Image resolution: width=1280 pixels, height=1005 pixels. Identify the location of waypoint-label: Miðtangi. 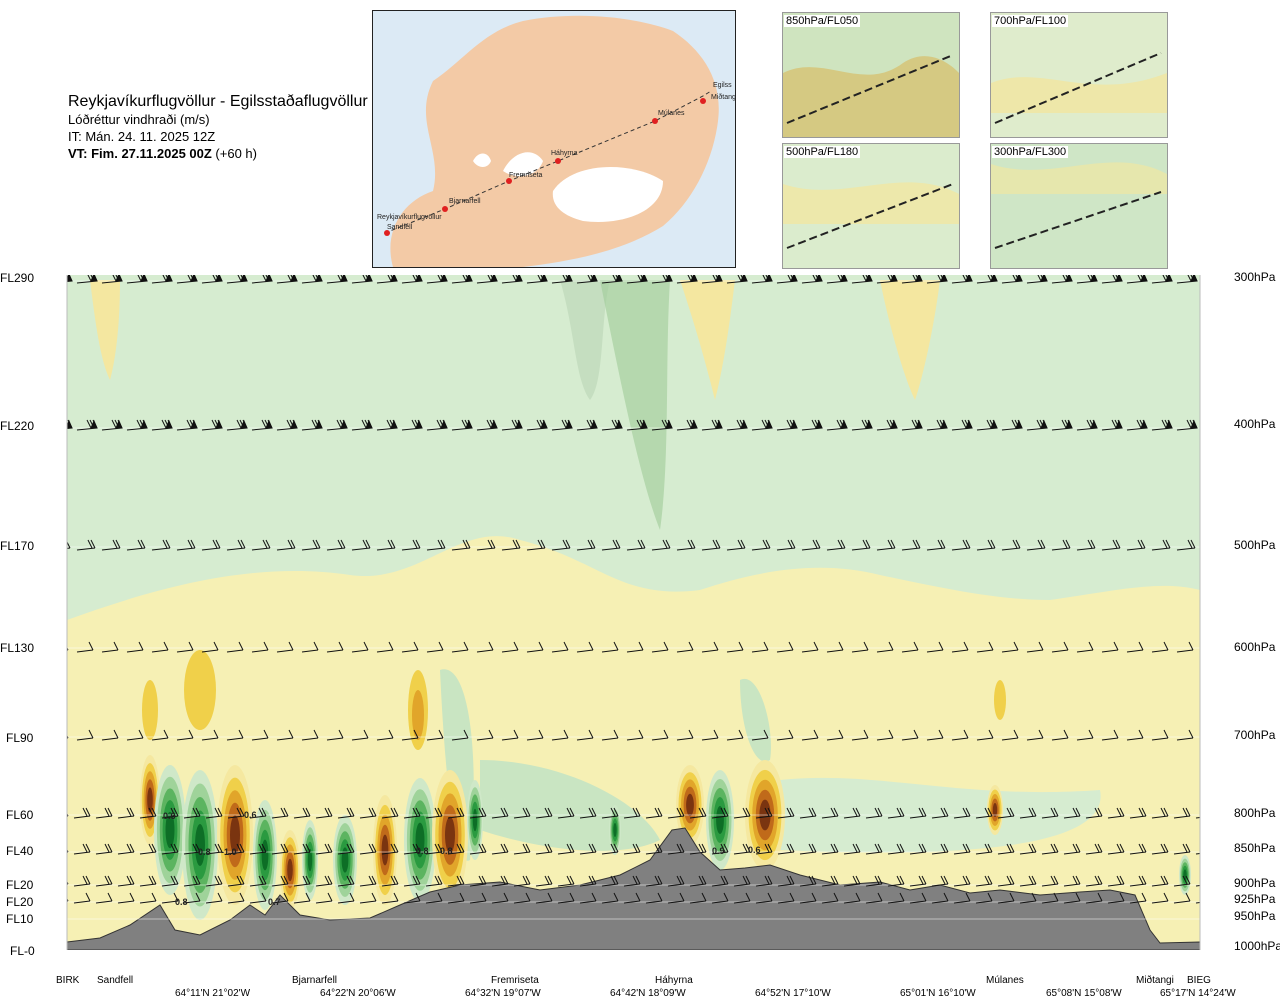
(723, 97).